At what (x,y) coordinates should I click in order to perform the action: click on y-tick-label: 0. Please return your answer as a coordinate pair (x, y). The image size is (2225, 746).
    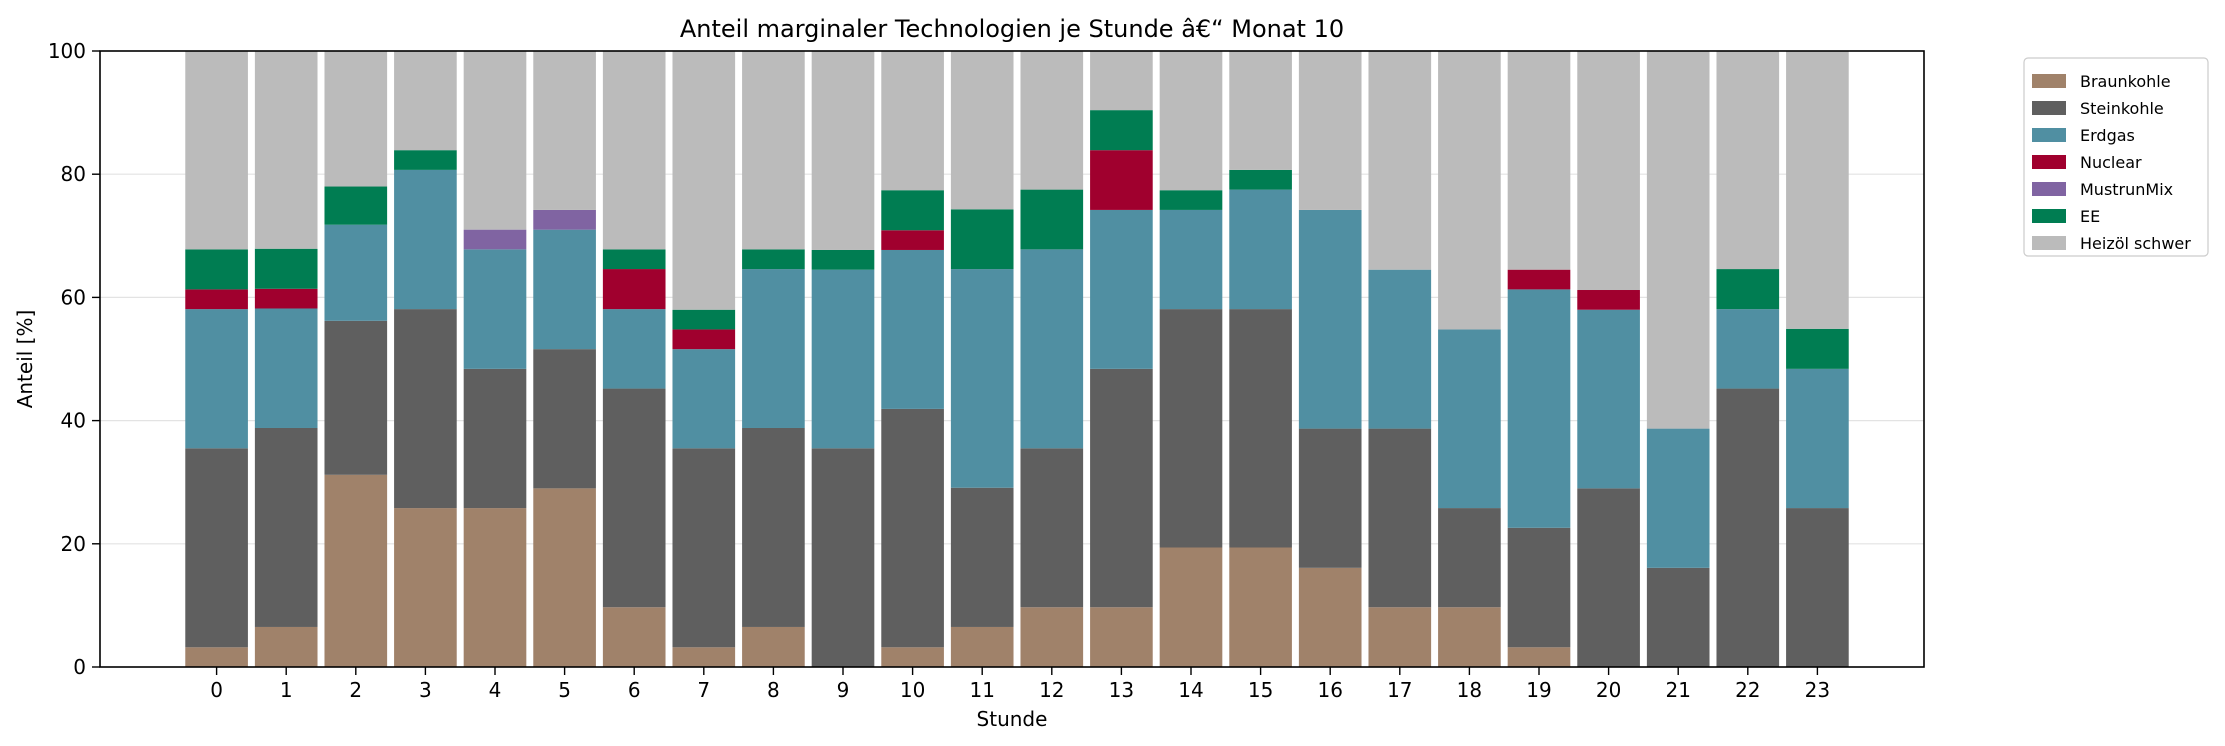
    Looking at the image, I should click on (79, 667).